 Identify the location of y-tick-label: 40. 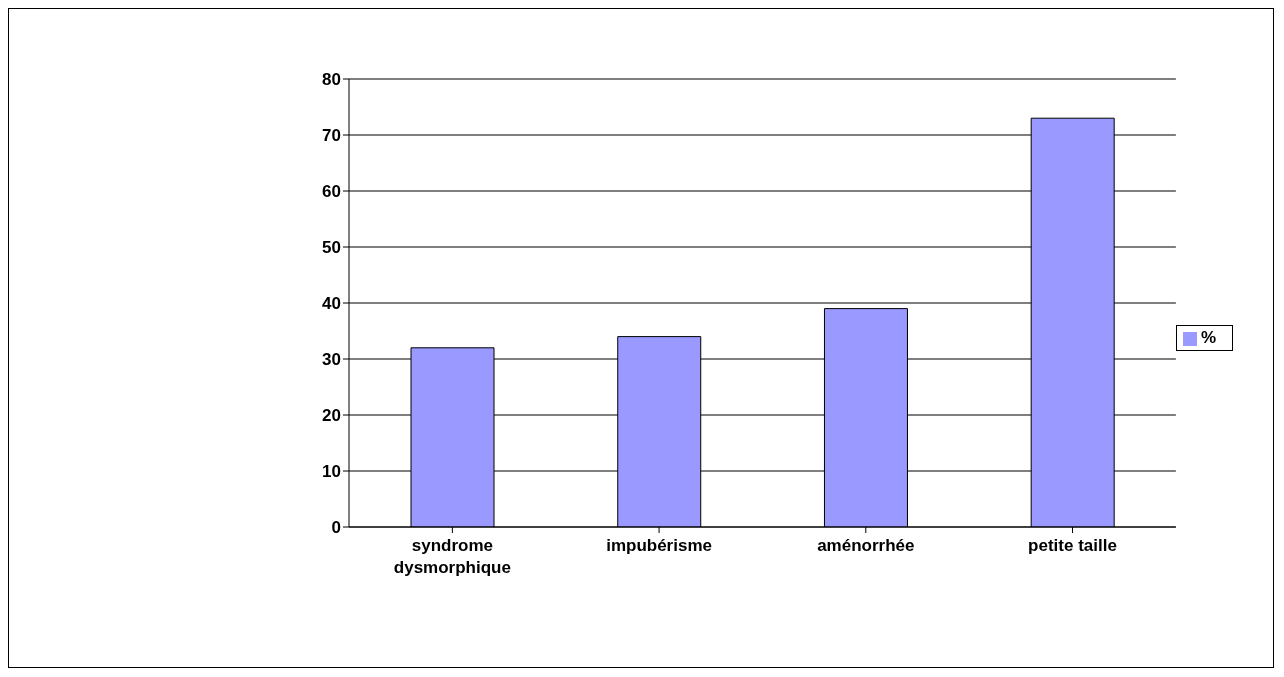
(331, 304).